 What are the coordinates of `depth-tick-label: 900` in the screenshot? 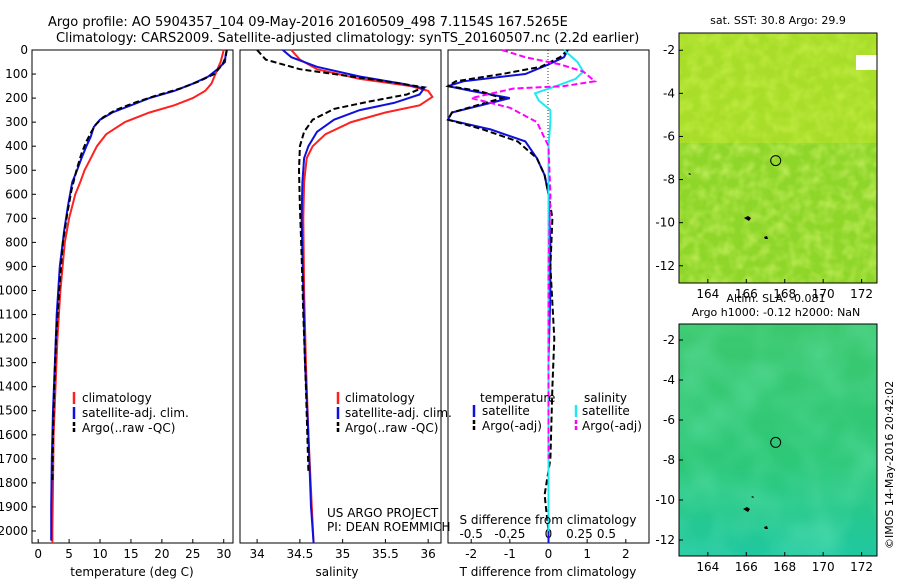 It's located at (16, 266).